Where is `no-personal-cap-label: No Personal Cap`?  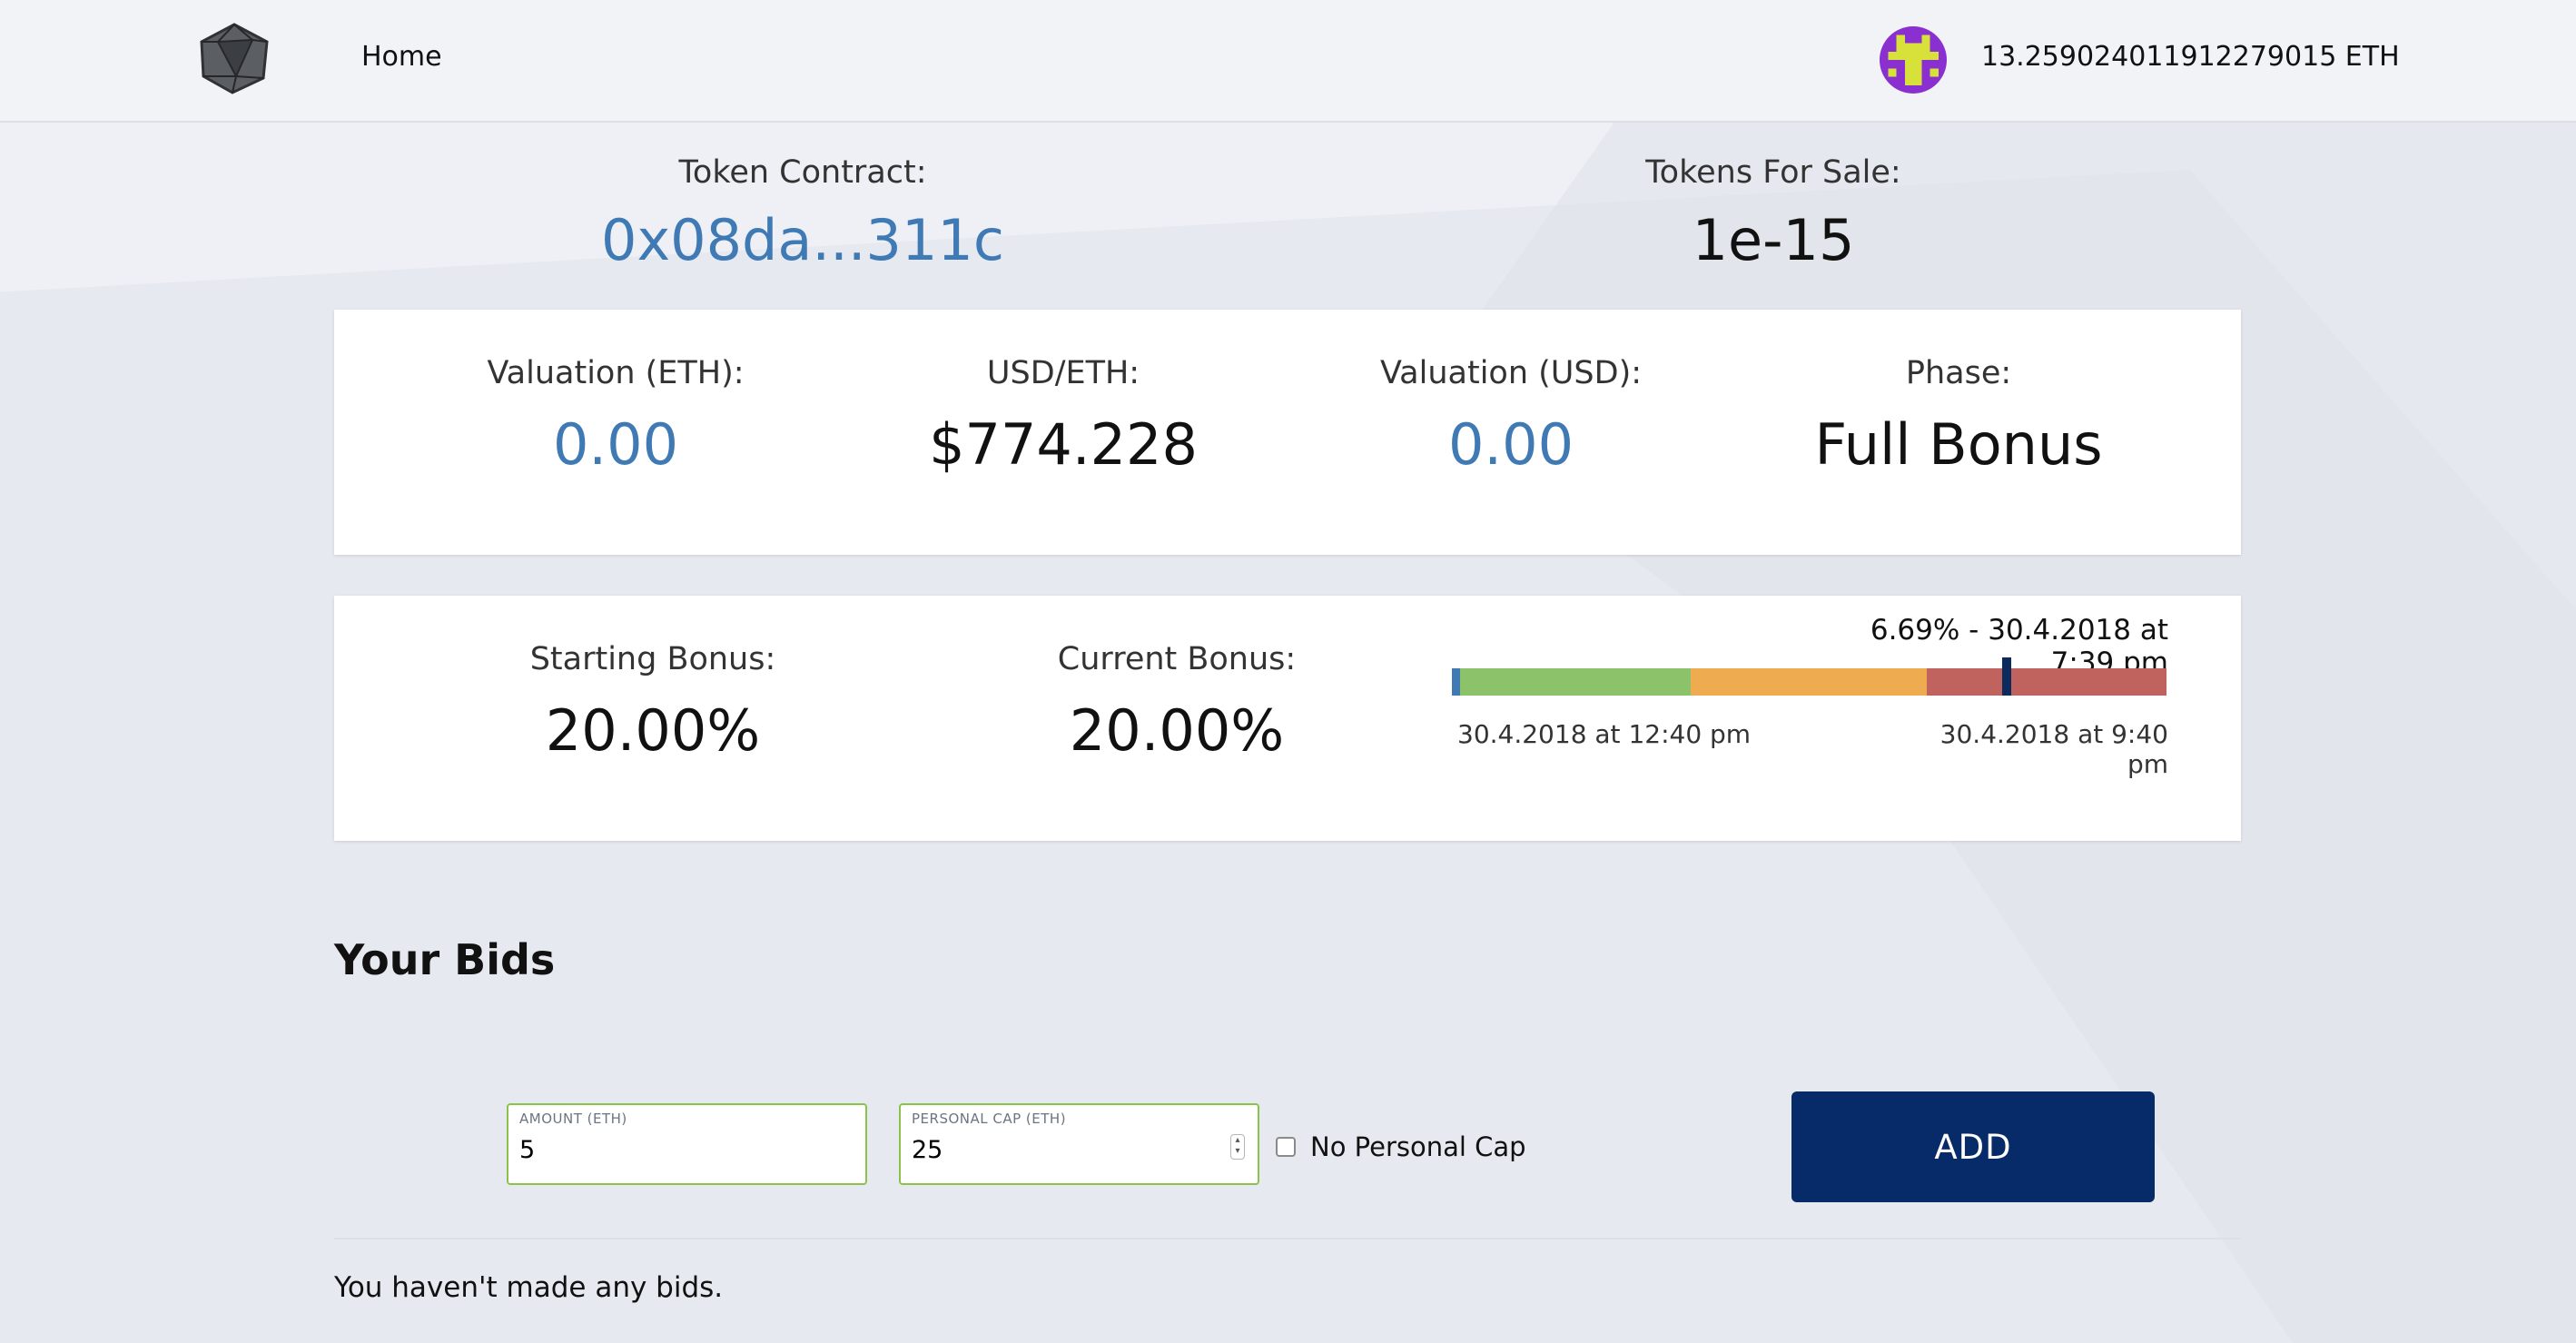
no-personal-cap-label: No Personal Cap is located at coordinates (1418, 1146).